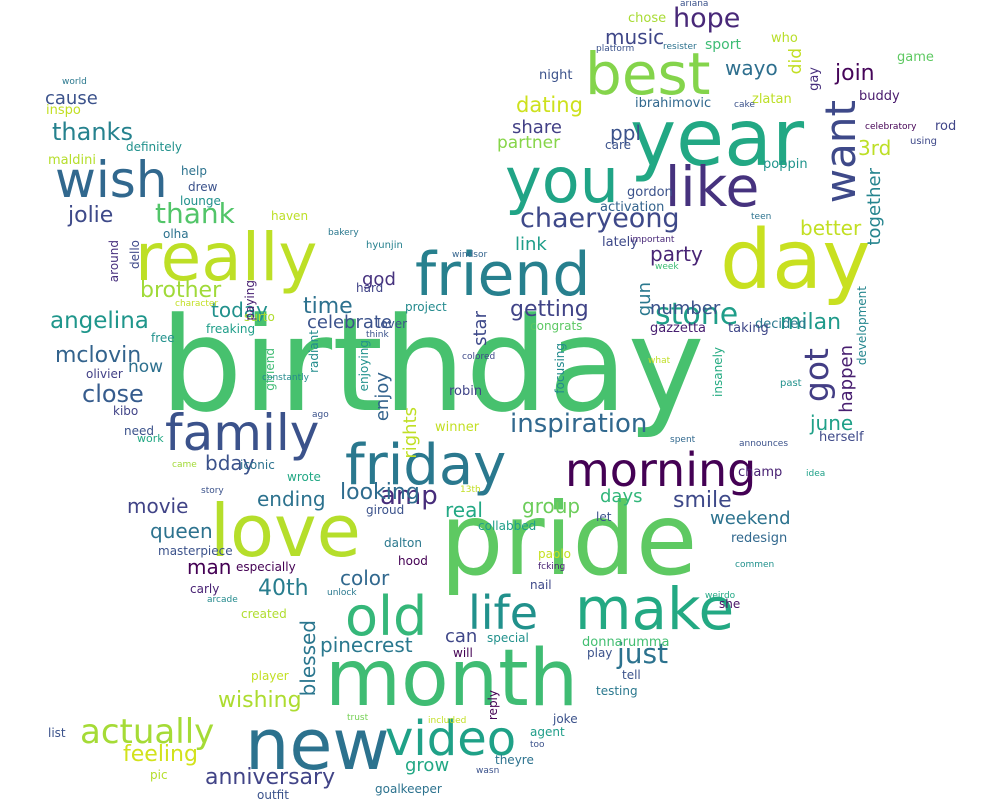 The image size is (1000, 808). I want to click on cloud-word-using: using, so click(924, 141).